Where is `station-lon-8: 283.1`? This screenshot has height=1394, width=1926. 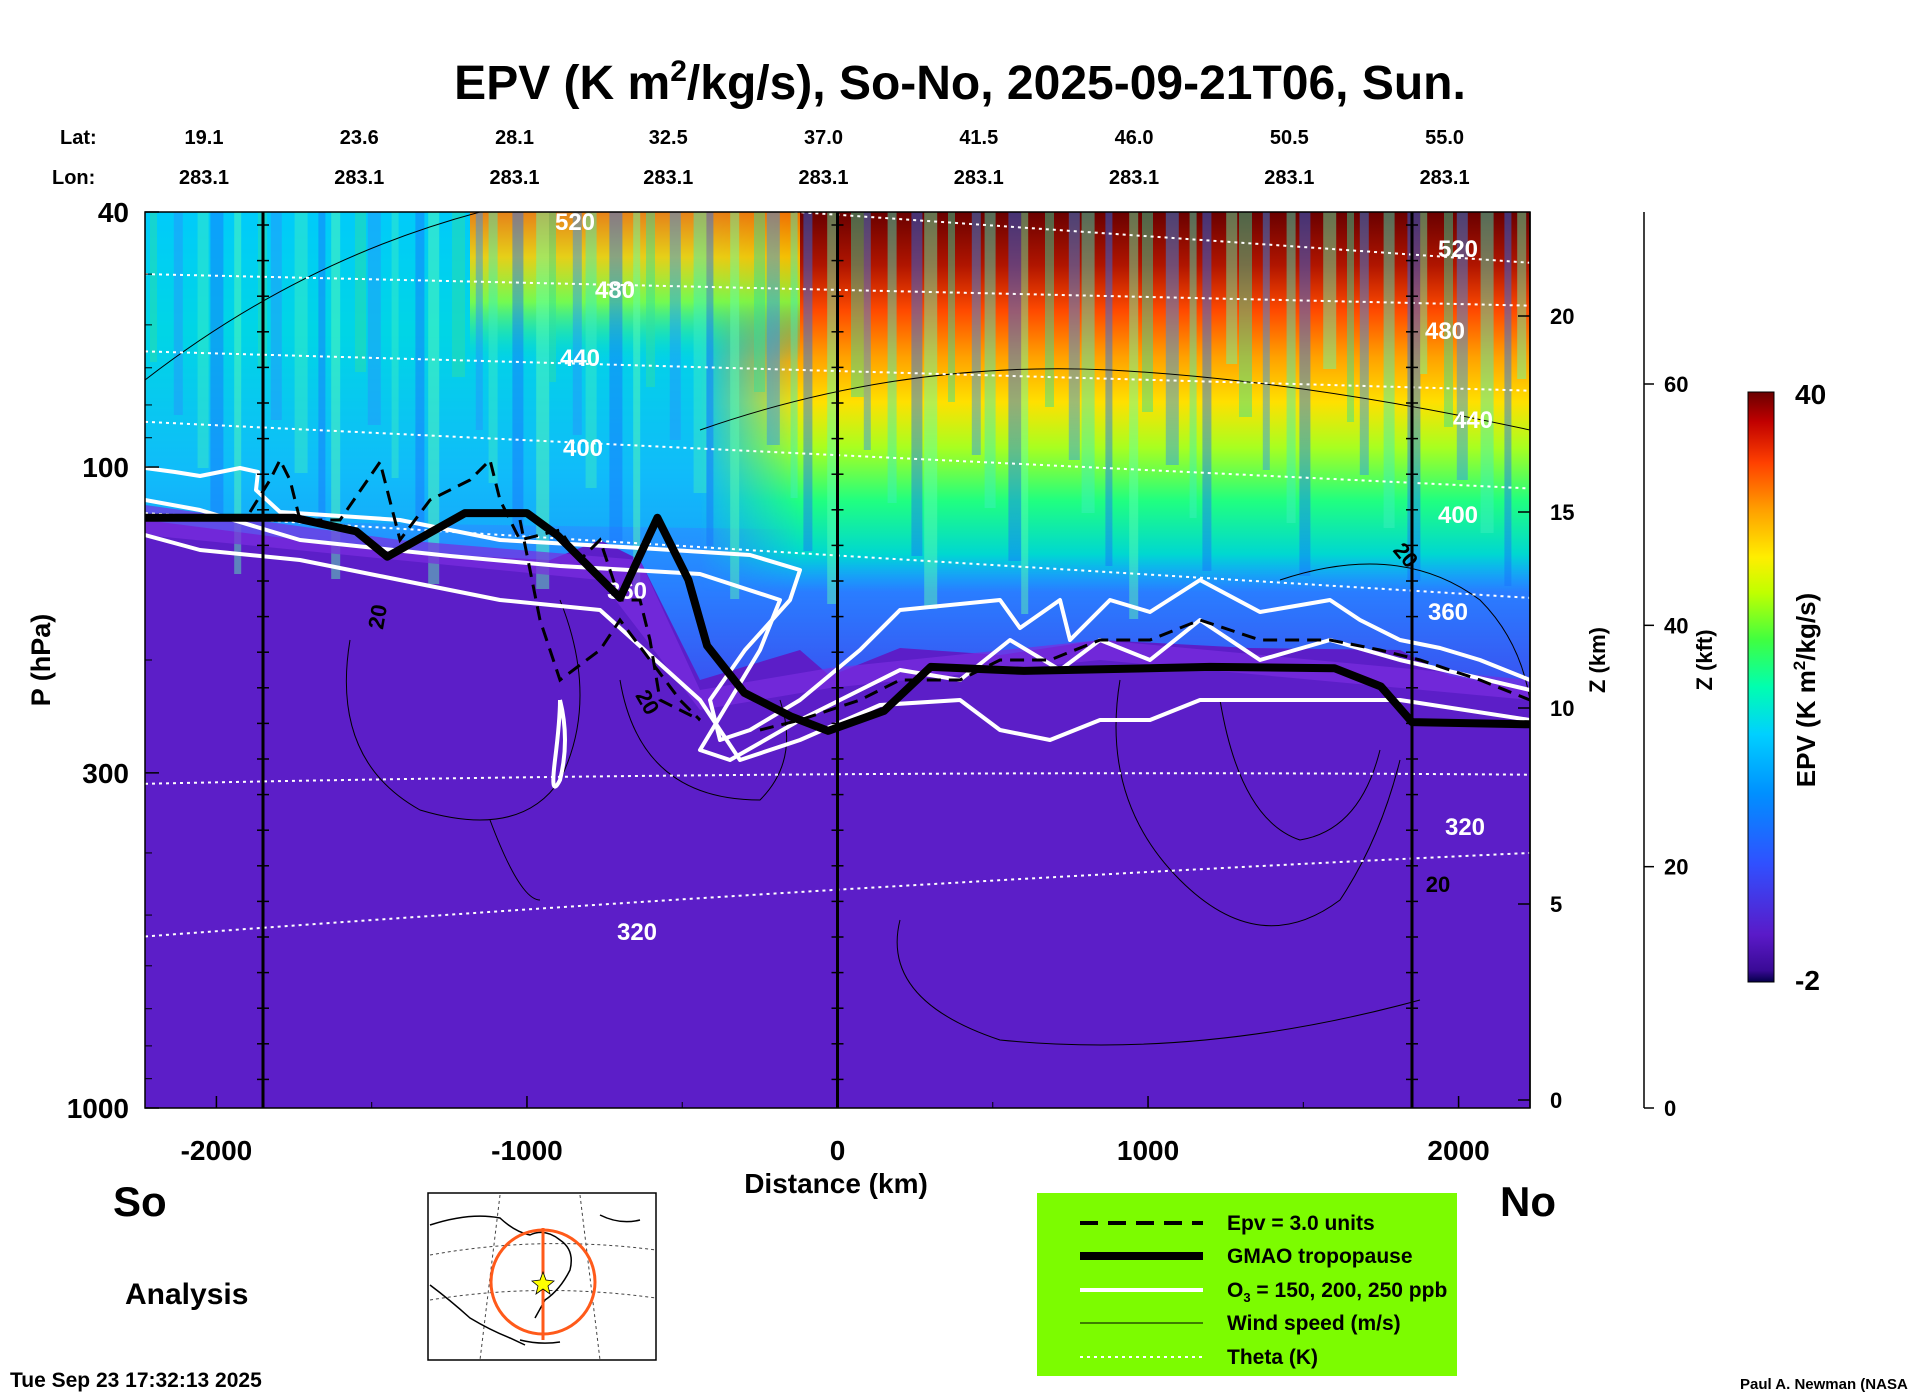
station-lon-8: 283.1 is located at coordinates (1445, 178).